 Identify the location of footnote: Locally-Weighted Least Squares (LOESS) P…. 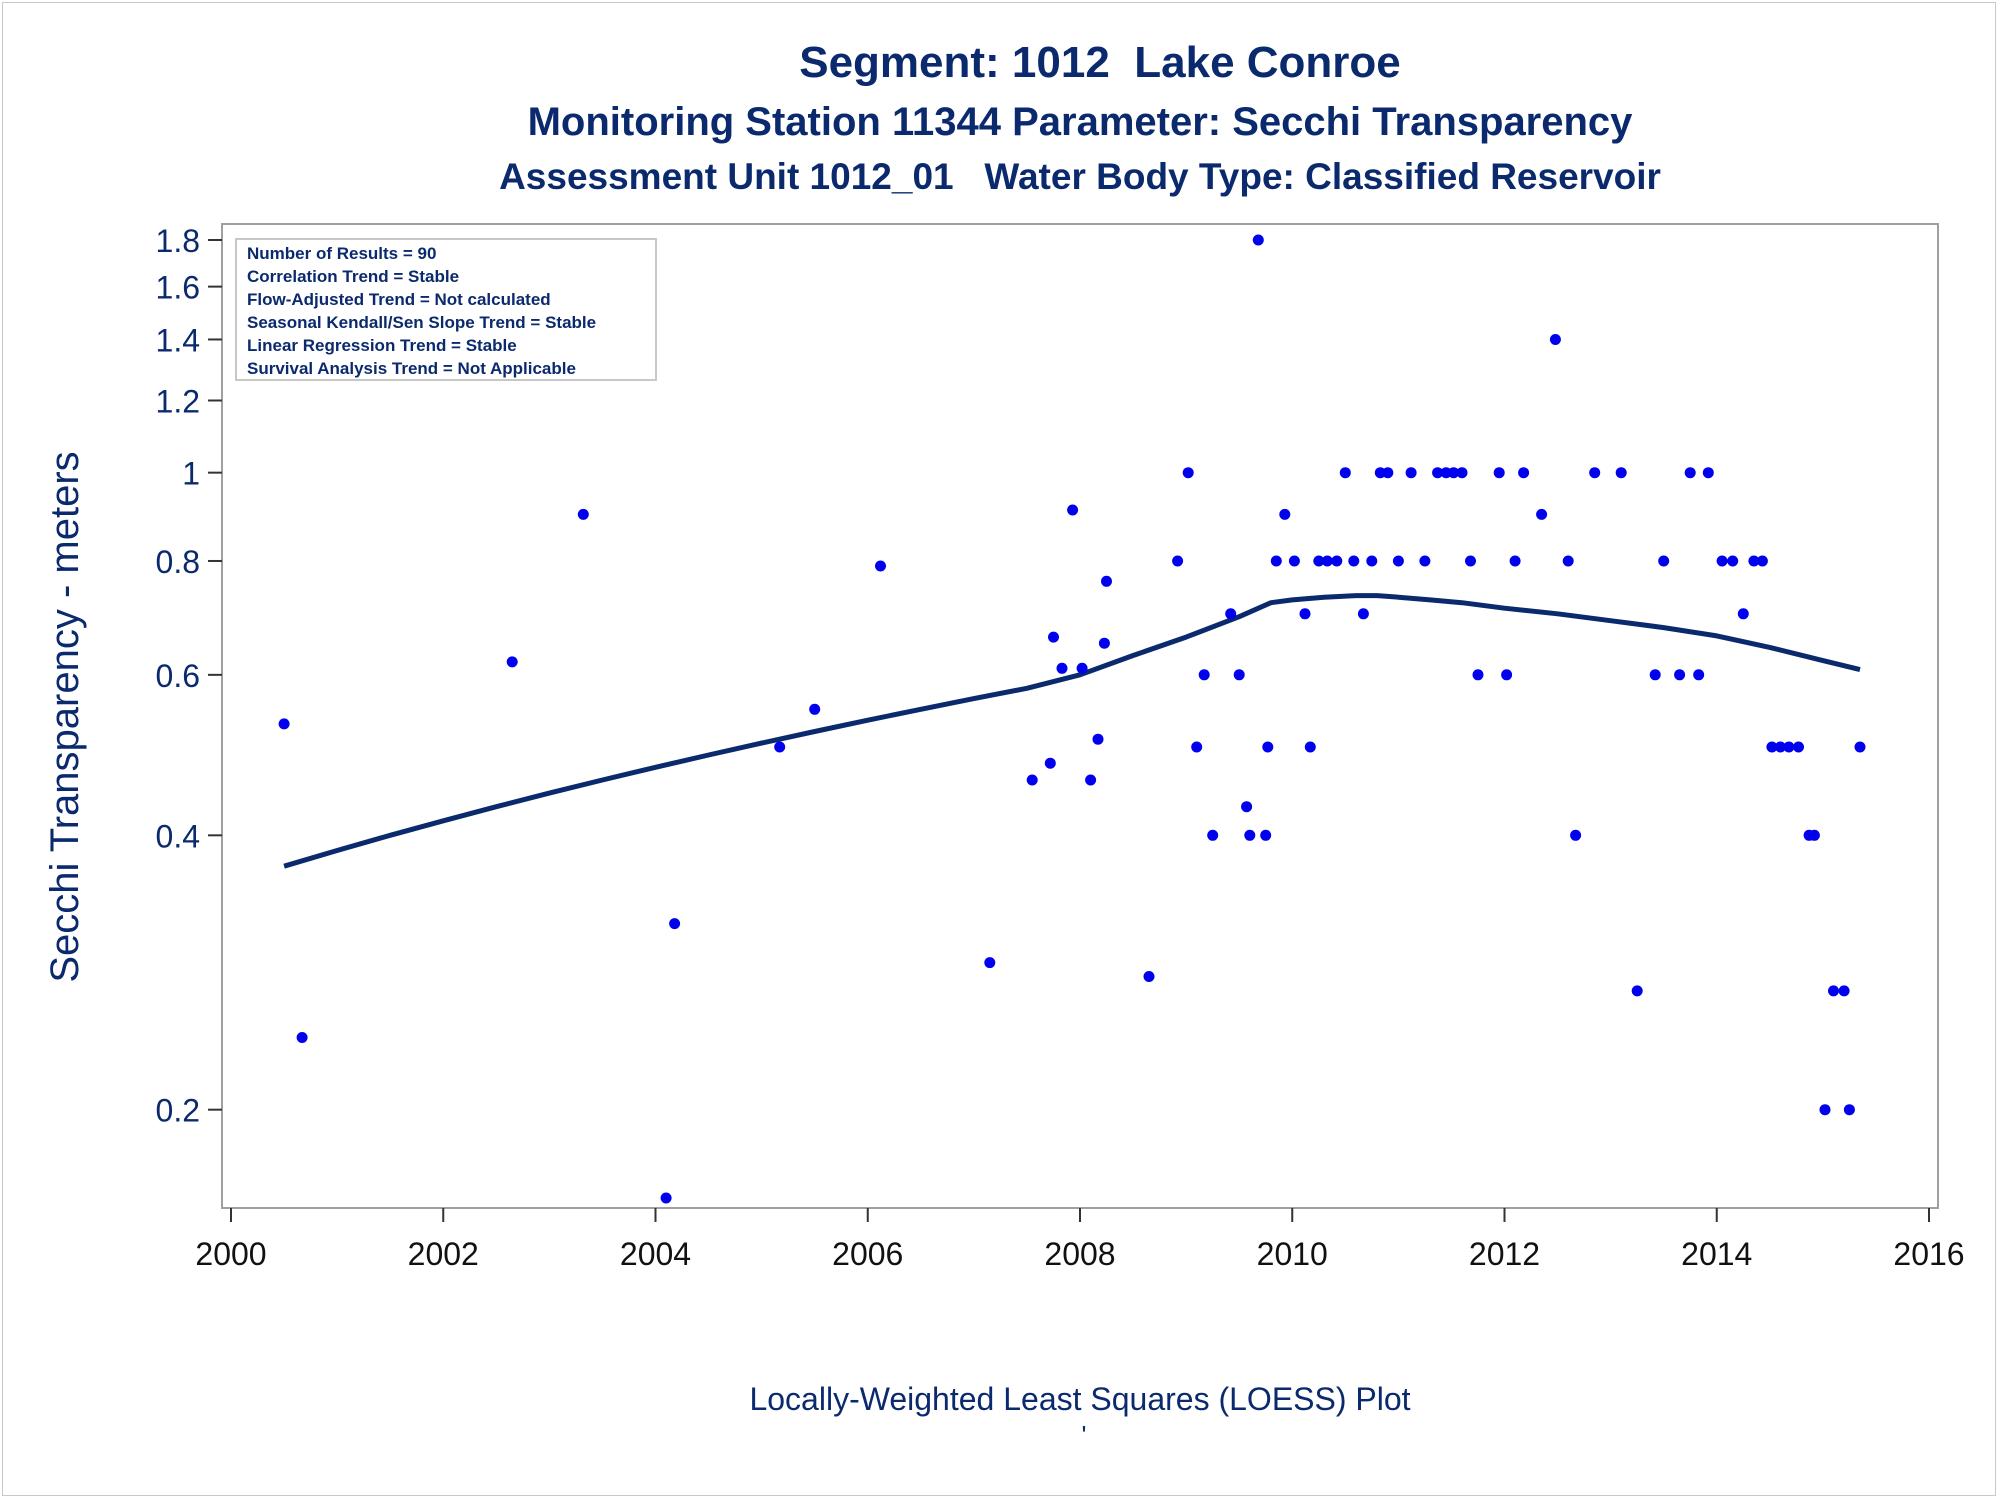
(1080, 1399).